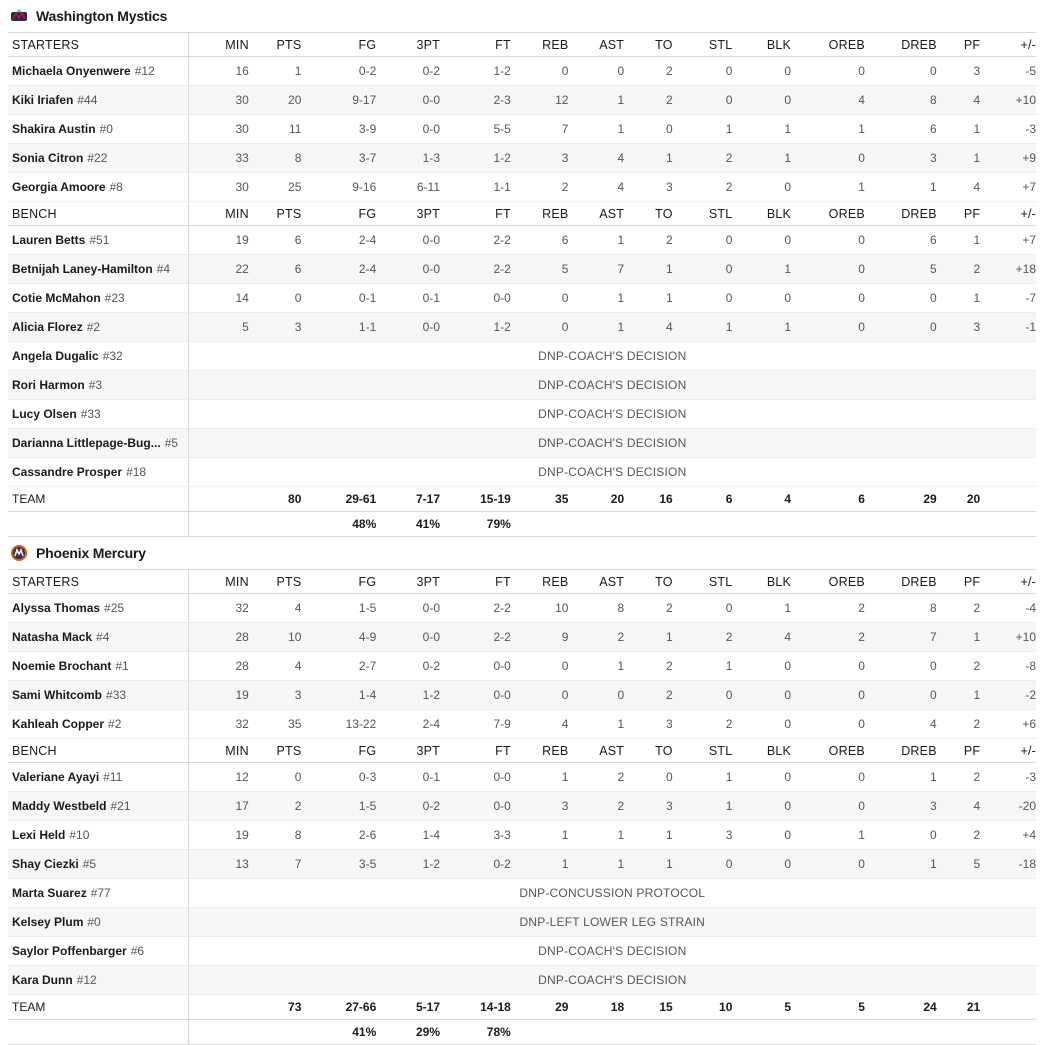 The width and height of the screenshot is (1048, 1045). Describe the element at coordinates (59, 187) in the screenshot. I see `player-name-link: Georgia Amoore` at that location.